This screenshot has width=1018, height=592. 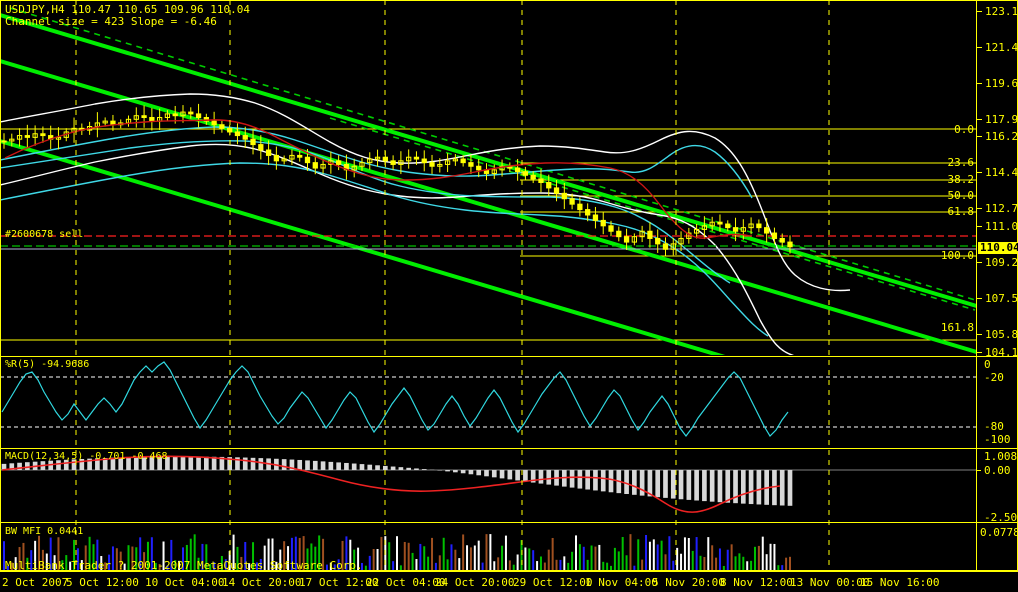 I want to click on bwmfi-axis-divider, so click(x=976, y=546).